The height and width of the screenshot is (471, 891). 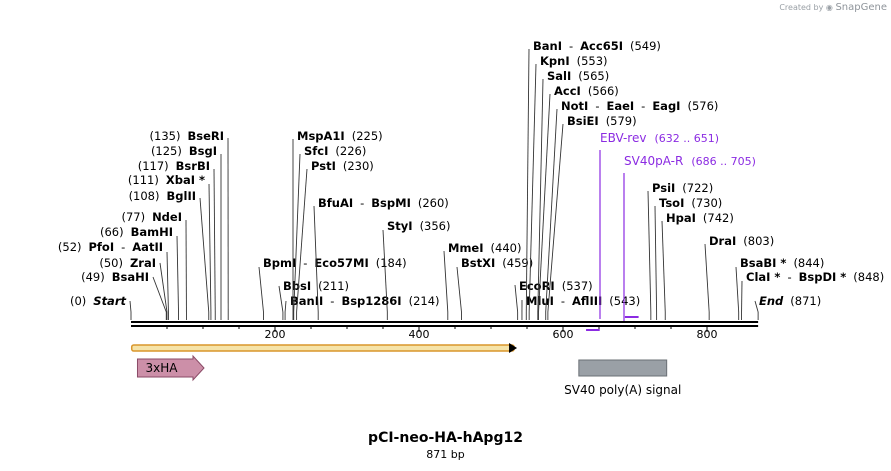 What do you see at coordinates (587, 301) in the screenshot?
I see `enzyme-name: AflIII` at bounding box center [587, 301].